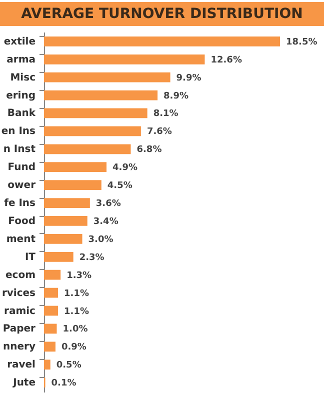 The width and height of the screenshot is (324, 400). Describe the element at coordinates (69, 365) in the screenshot. I see `data-label: 0.5%` at that location.